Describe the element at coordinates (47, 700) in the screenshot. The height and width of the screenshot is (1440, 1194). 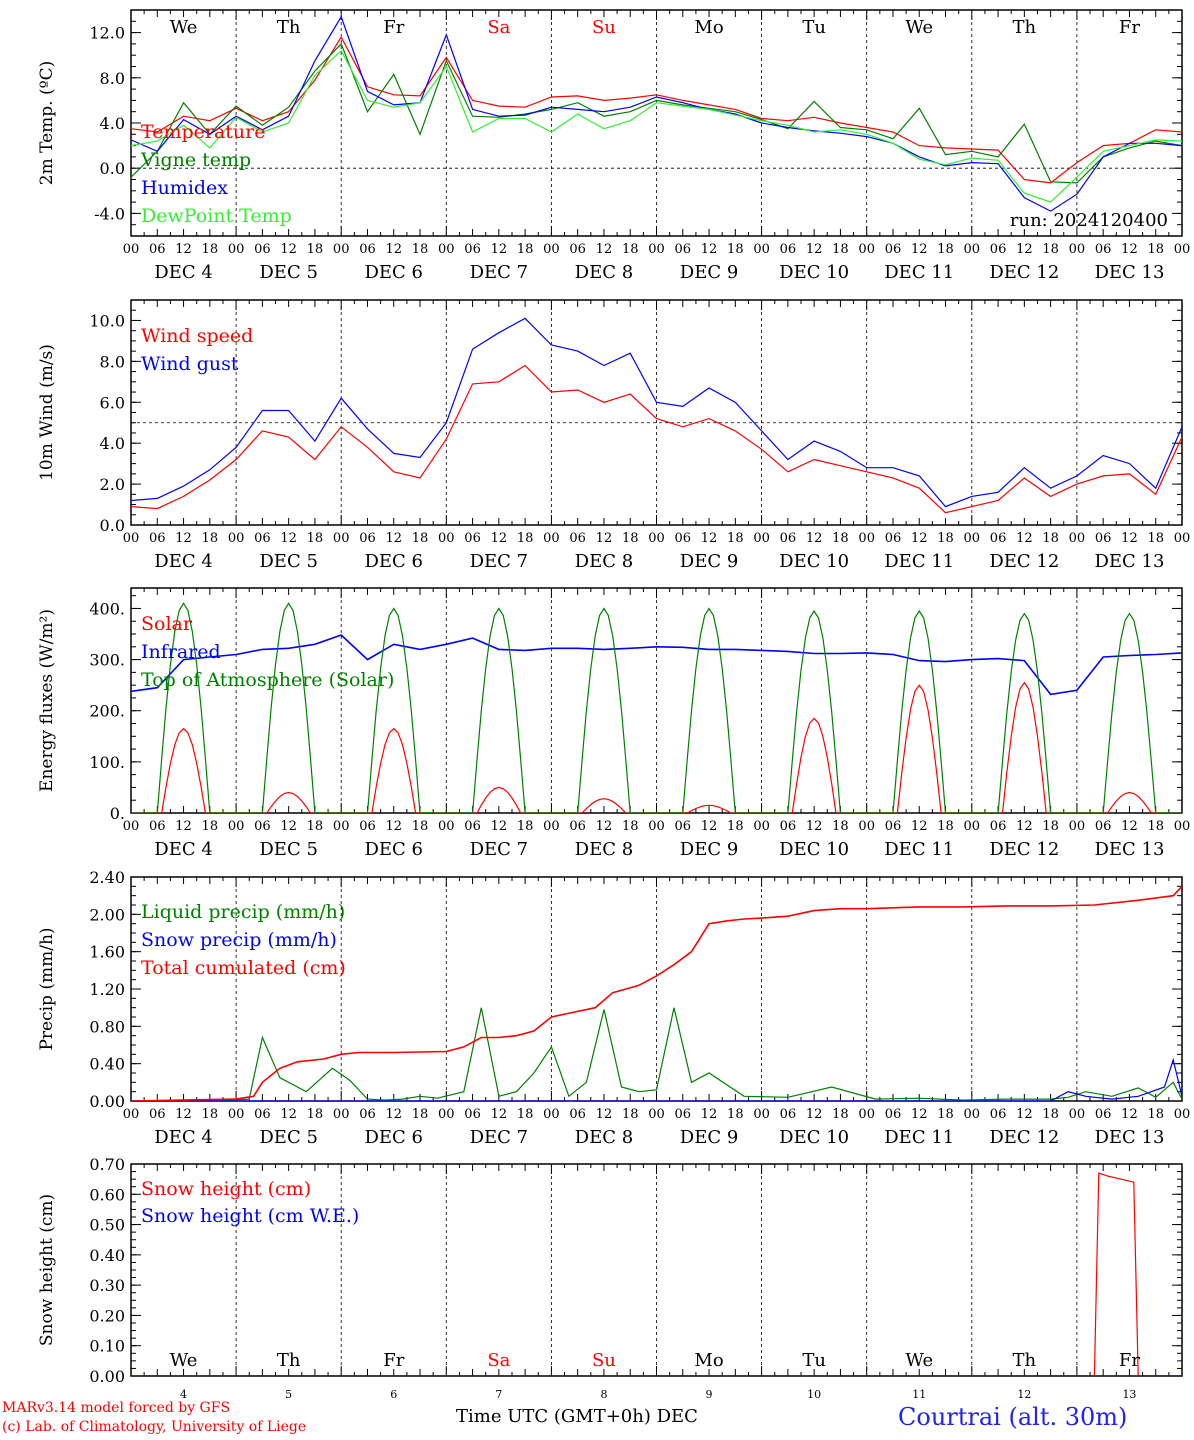
I see `y-axis-title: Energy fluxes (W/m²)` at that location.